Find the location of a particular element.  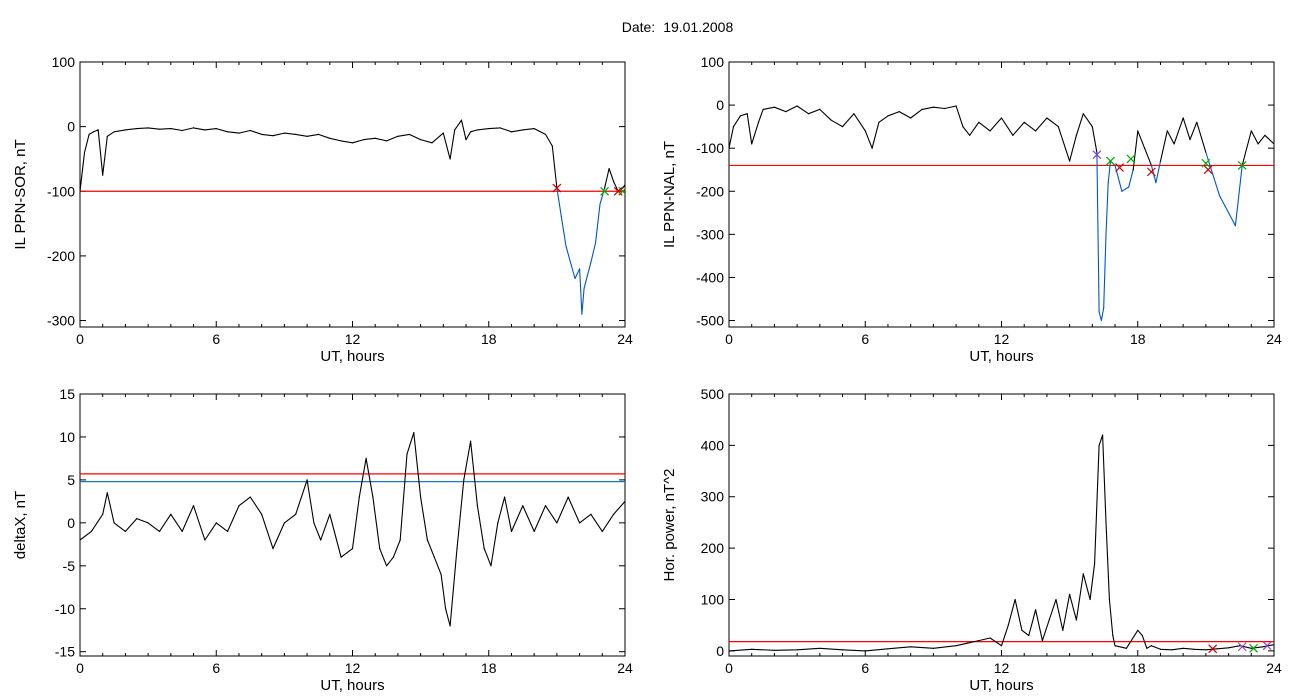

sor-ytick-label: 100 is located at coordinates (64, 62).